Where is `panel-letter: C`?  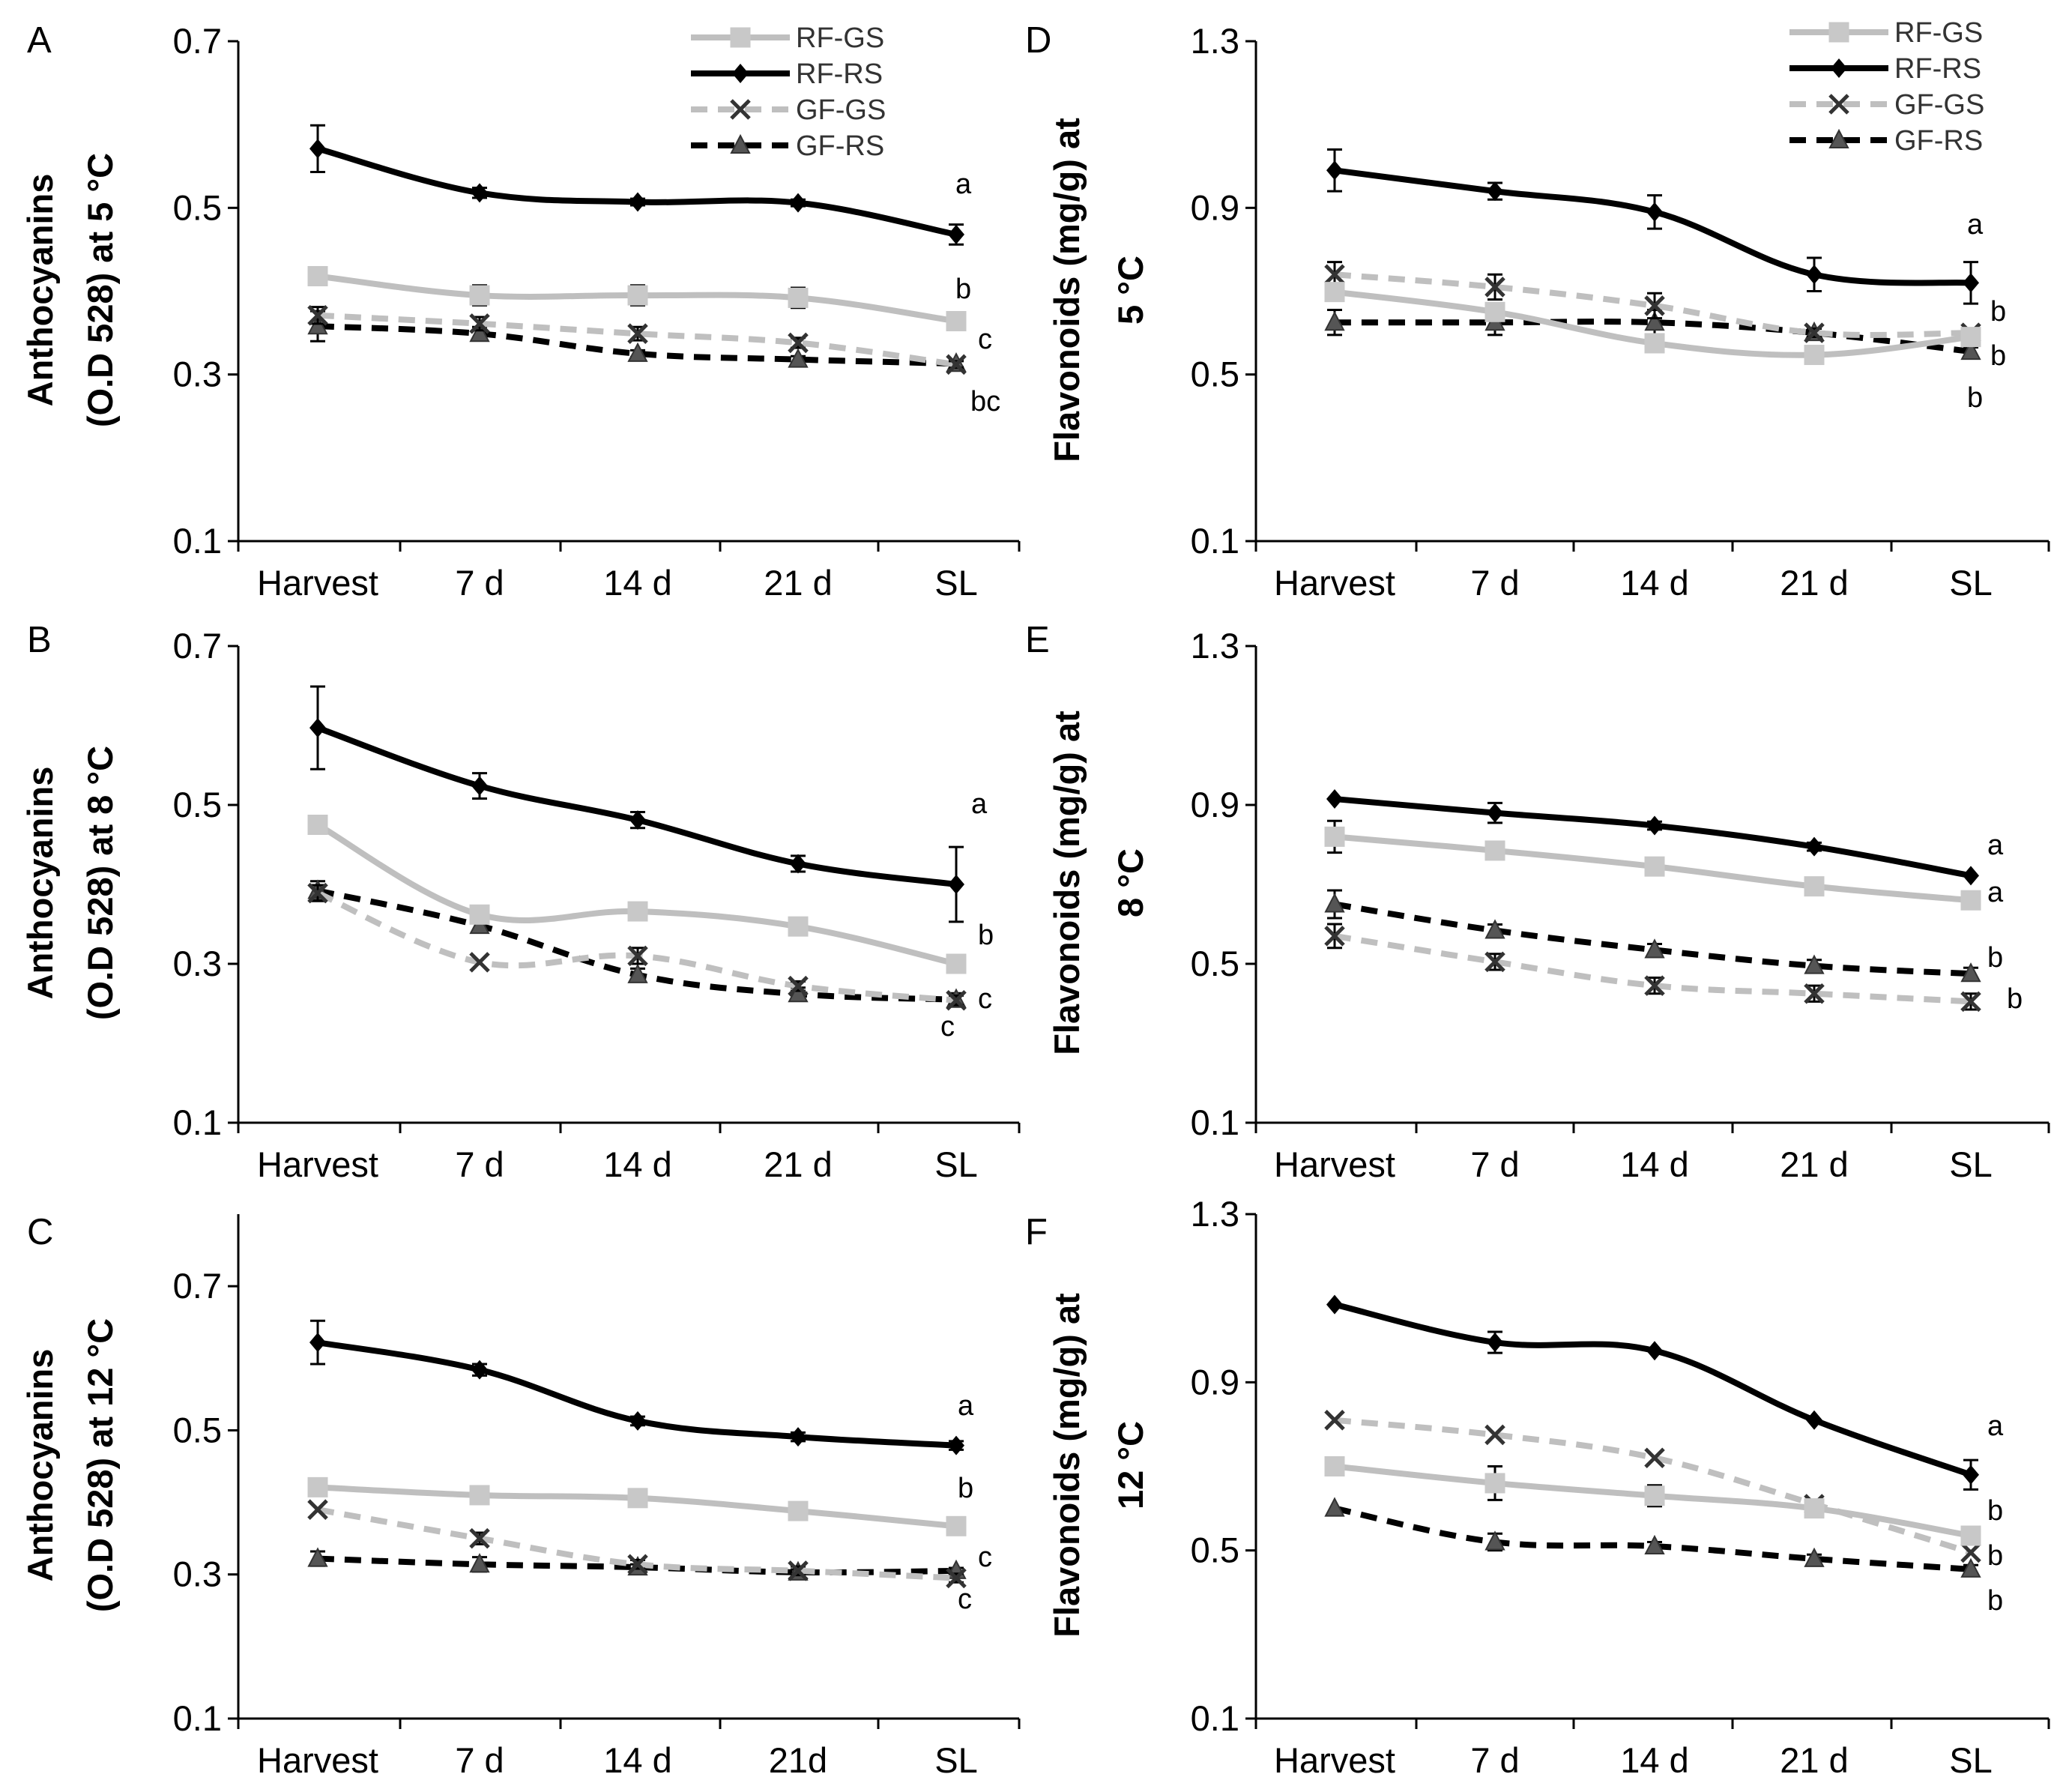 panel-letter: C is located at coordinates (40, 1232).